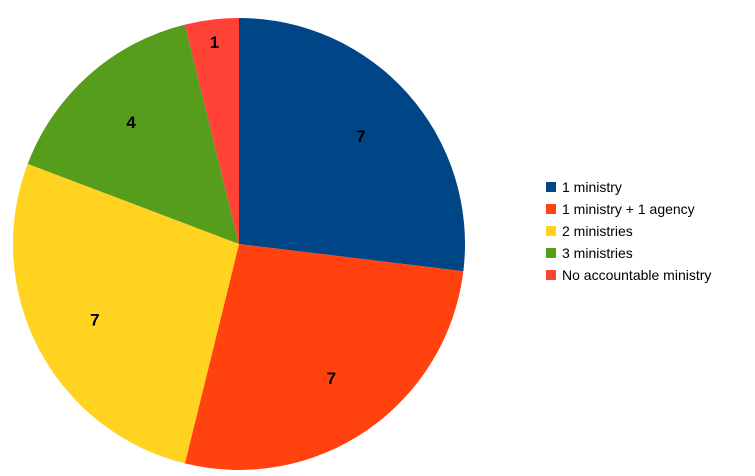  I want to click on data-label-1: 7, so click(360, 136).